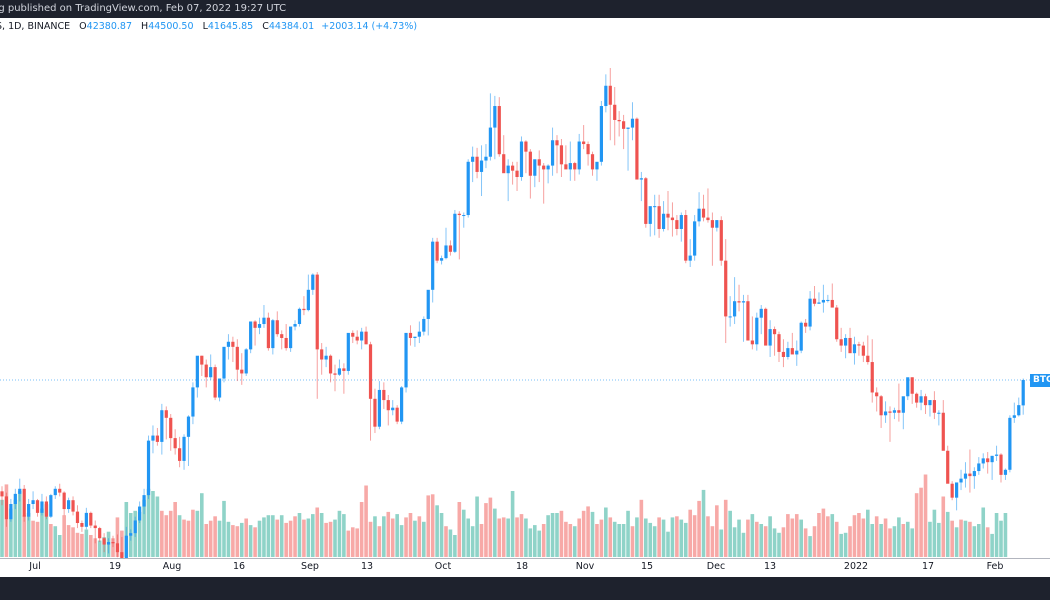 The height and width of the screenshot is (600, 1050). What do you see at coordinates (172, 566) in the screenshot?
I see `time-axis-tick: Aug` at bounding box center [172, 566].